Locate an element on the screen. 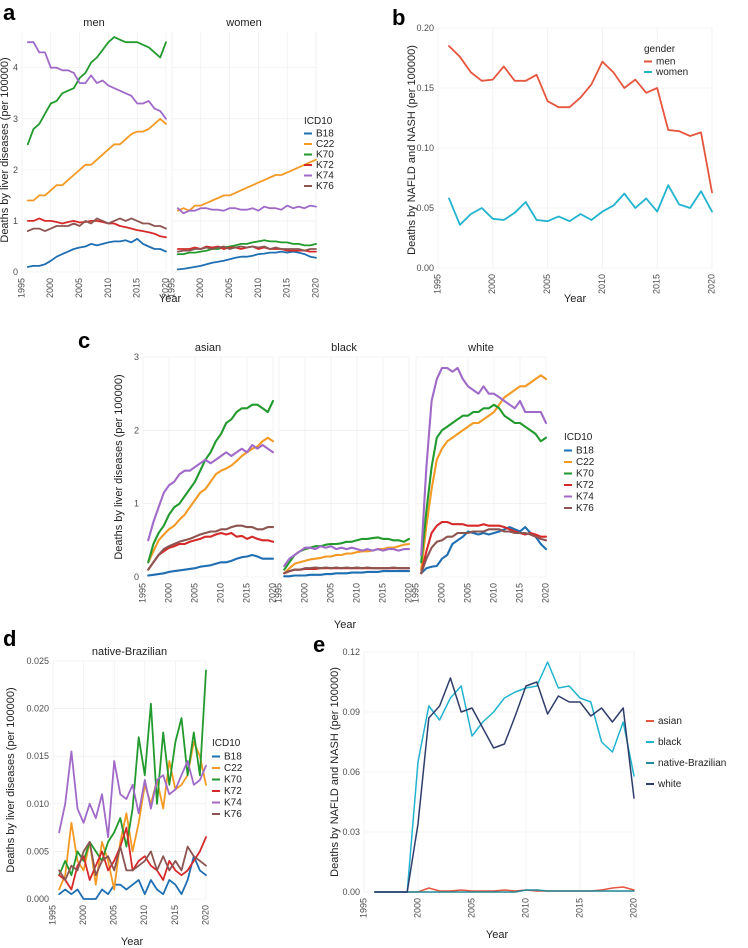 This screenshot has height=948, width=748. facet-title: men is located at coordinates (93, 23).